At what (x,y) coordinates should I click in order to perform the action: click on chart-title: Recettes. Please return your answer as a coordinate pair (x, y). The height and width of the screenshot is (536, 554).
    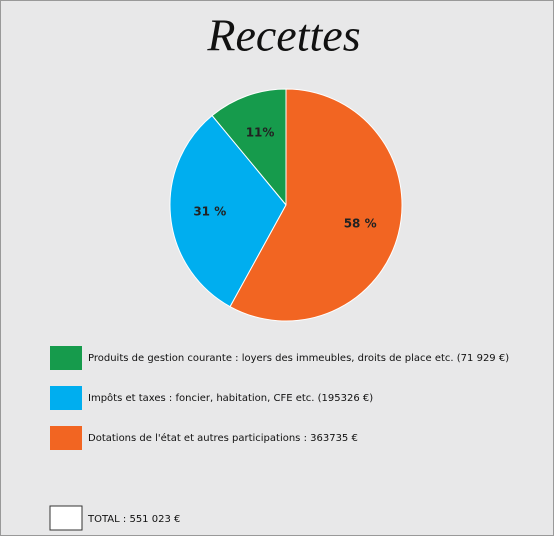
    Looking at the image, I should click on (283, 35).